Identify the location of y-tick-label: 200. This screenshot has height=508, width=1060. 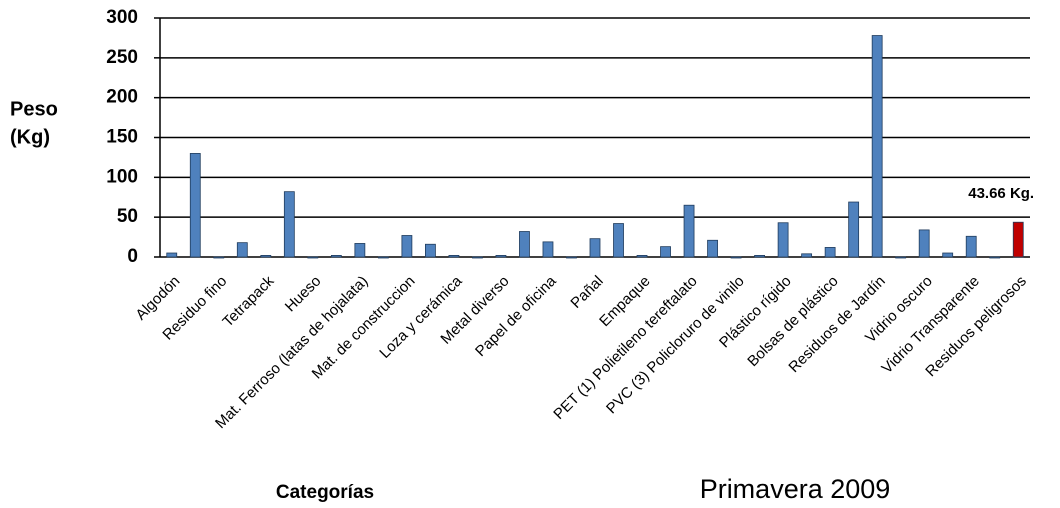
(122, 97).